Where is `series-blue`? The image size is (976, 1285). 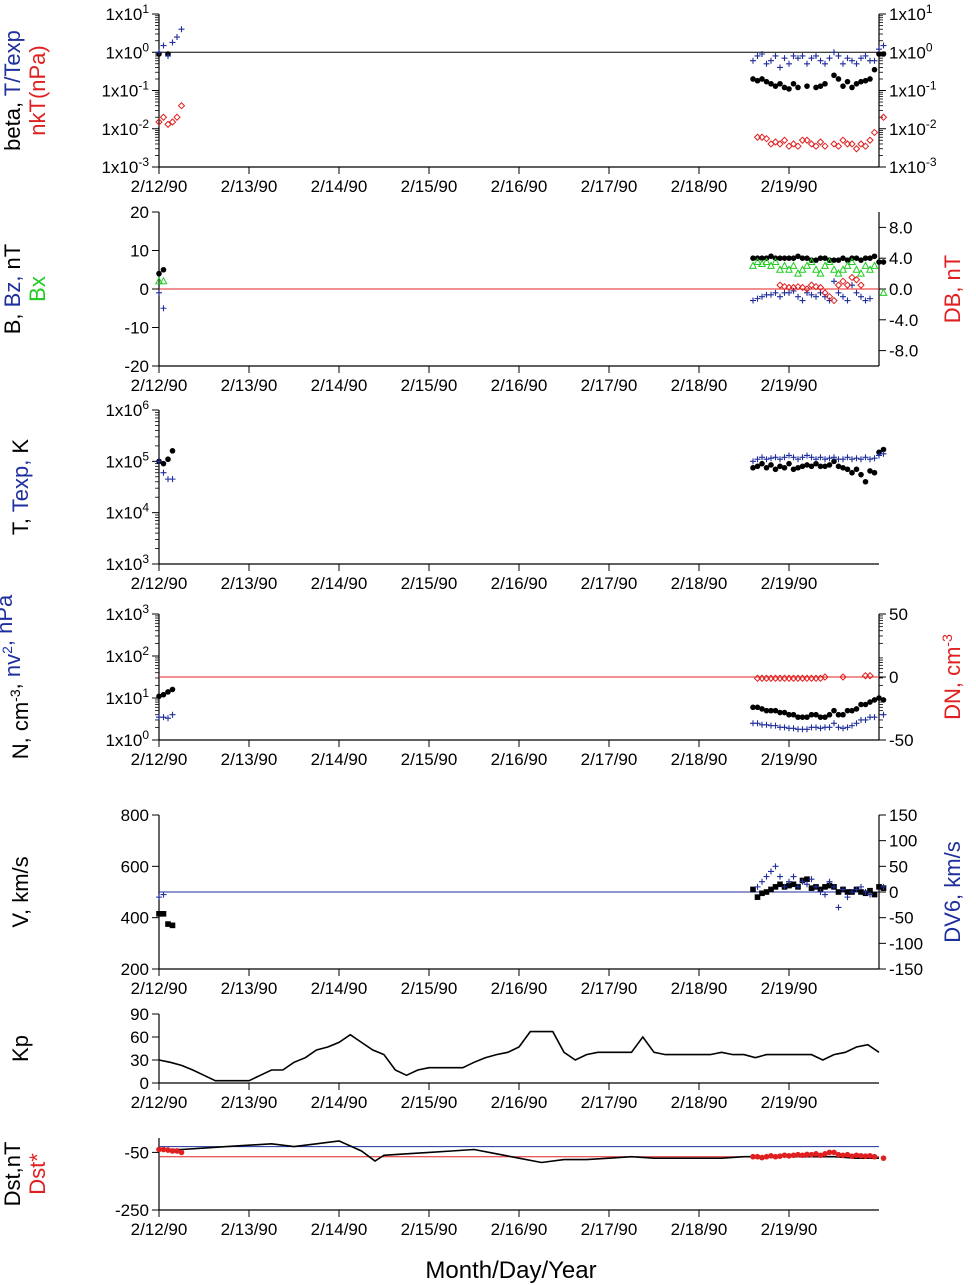 series-blue is located at coordinates (521, 887).